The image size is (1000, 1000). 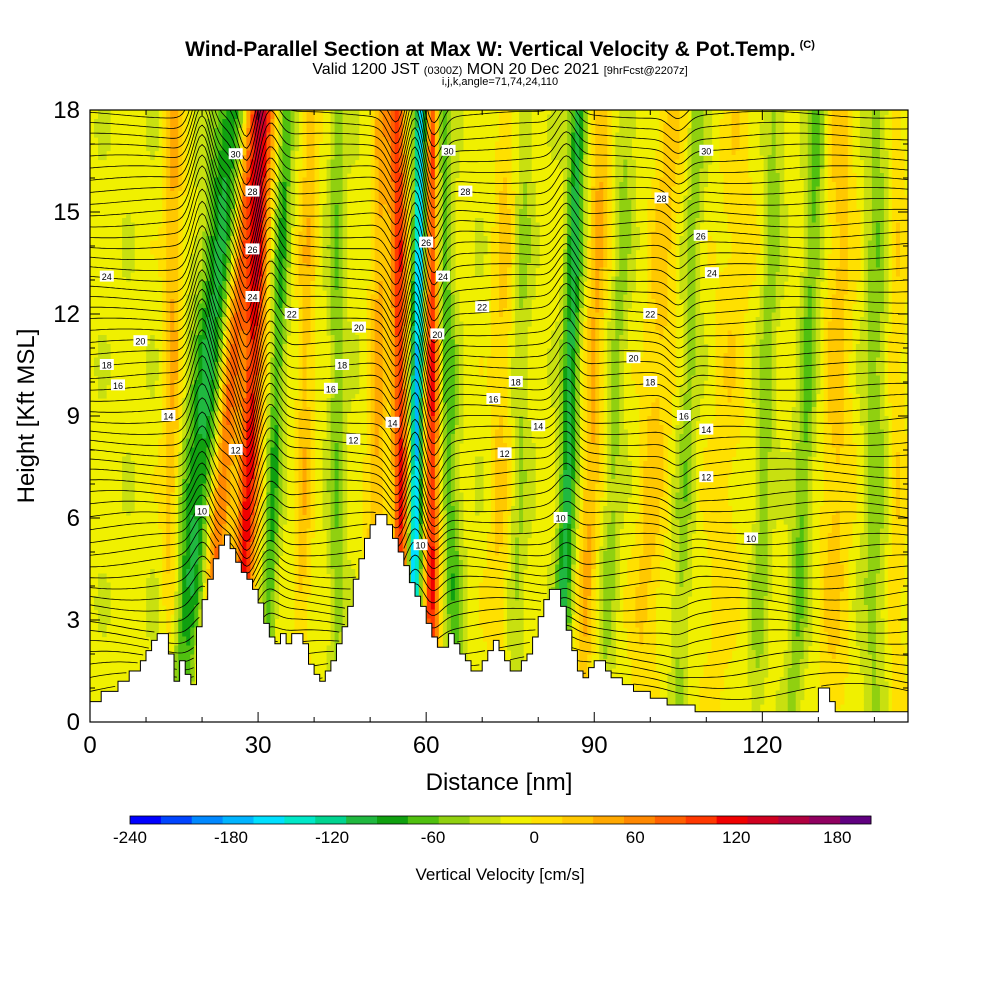 What do you see at coordinates (231, 837) in the screenshot?
I see `colorbar-tick-label: -180` at bounding box center [231, 837].